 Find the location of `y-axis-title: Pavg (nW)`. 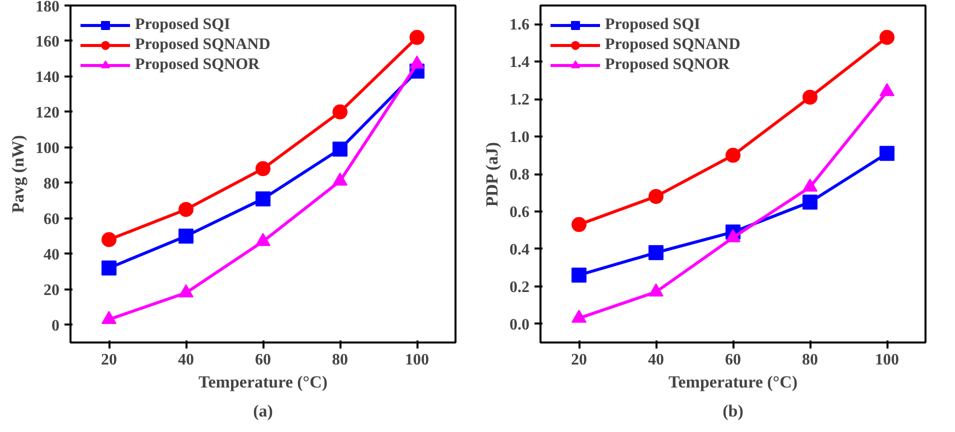

y-axis-title: Pavg (nW) is located at coordinates (18, 174).